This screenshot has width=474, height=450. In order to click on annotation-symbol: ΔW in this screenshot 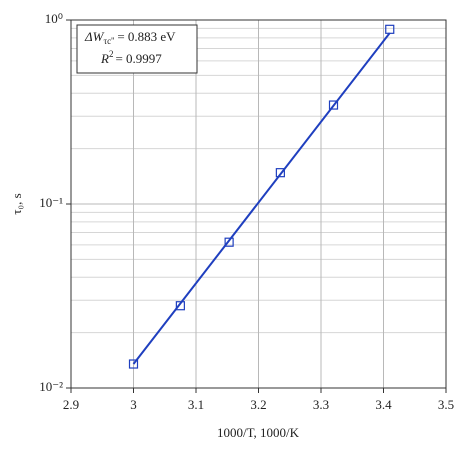, I will do `click(94, 36)`.